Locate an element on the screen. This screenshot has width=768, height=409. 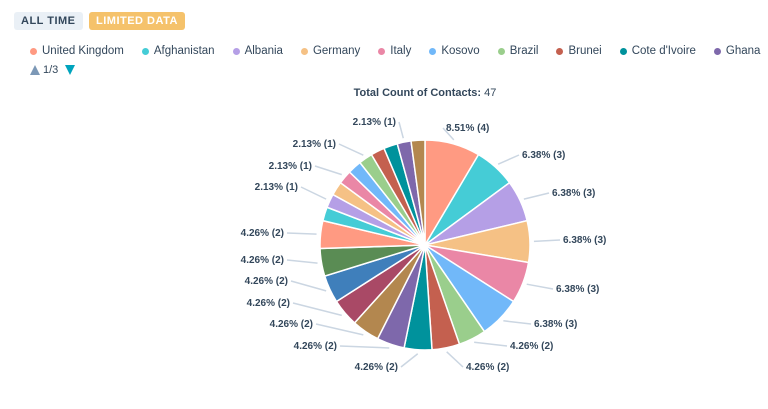
legend-label: Ghana is located at coordinates (743, 51).